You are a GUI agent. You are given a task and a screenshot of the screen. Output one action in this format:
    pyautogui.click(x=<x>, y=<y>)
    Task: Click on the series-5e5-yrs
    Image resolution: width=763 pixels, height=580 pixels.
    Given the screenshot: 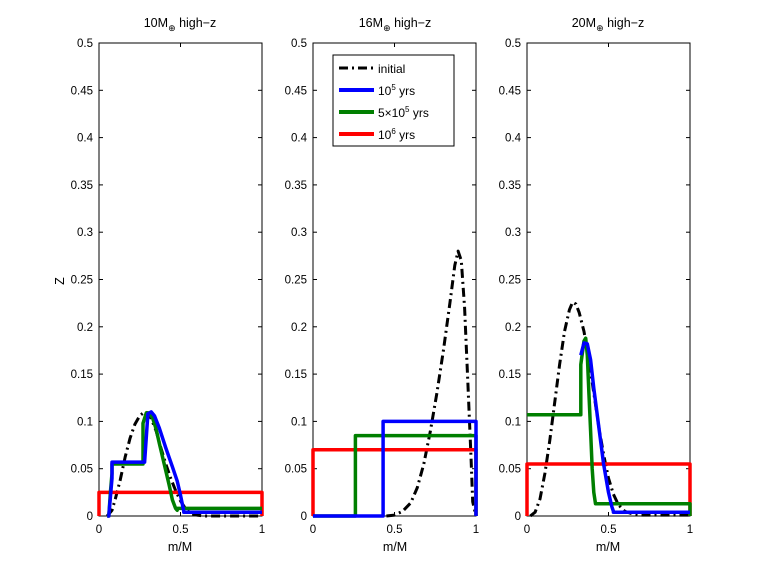 What is the action you would take?
    pyautogui.click(x=609, y=426)
    